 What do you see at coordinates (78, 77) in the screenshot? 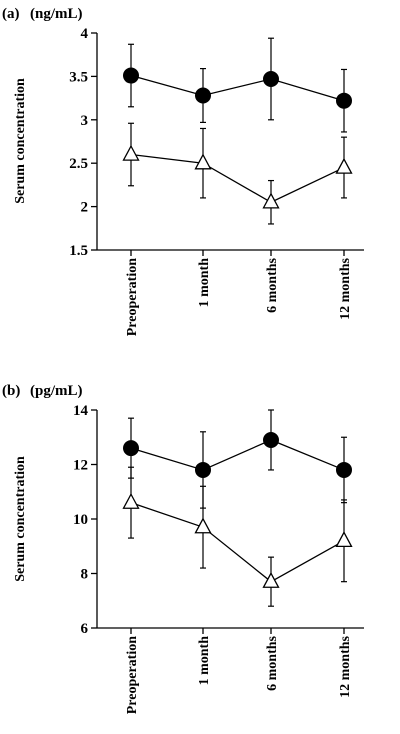
I see `y-tick-label: 3.5` at bounding box center [78, 77].